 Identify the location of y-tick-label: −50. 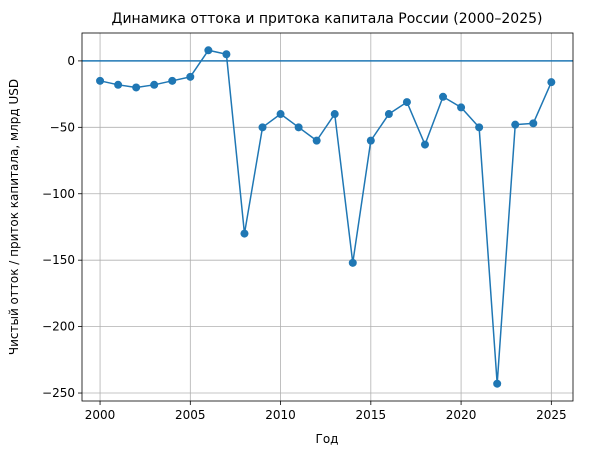
(62, 127).